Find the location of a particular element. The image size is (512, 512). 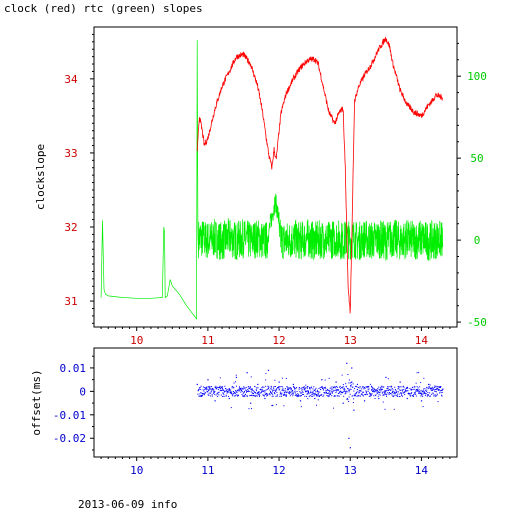

top-y-tick-label: 33 is located at coordinates (70, 153).